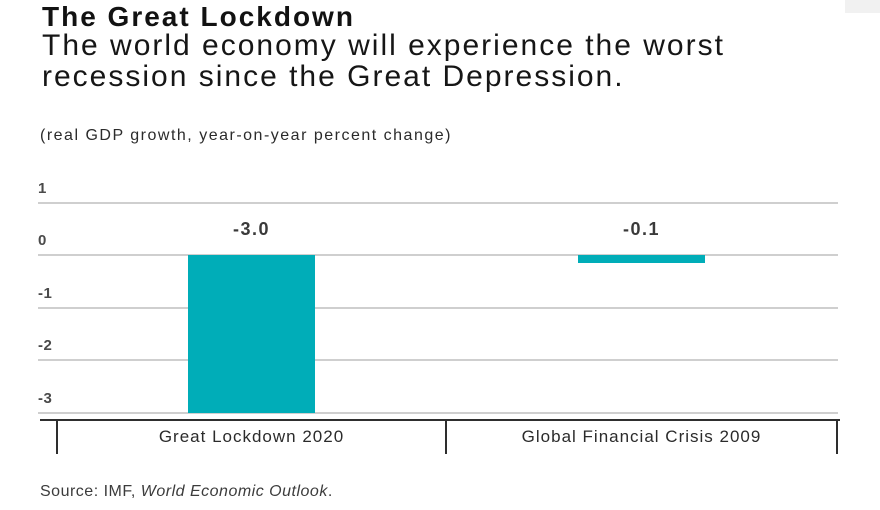  What do you see at coordinates (251, 436) in the screenshot?
I see `x-category-label: Great Lockdown 2020` at bounding box center [251, 436].